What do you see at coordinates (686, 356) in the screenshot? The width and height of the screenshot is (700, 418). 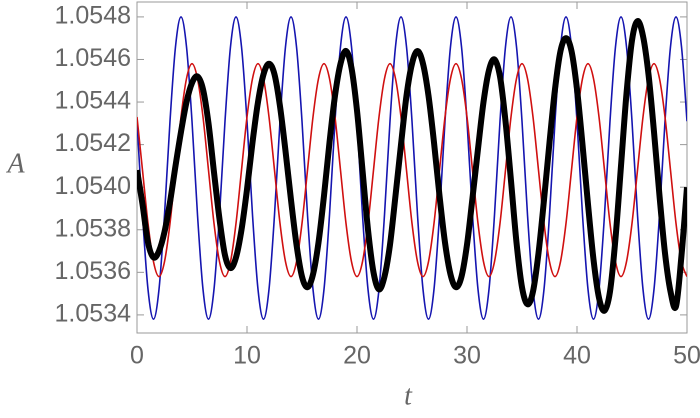 I see `x-tick-label: 50` at bounding box center [686, 356].